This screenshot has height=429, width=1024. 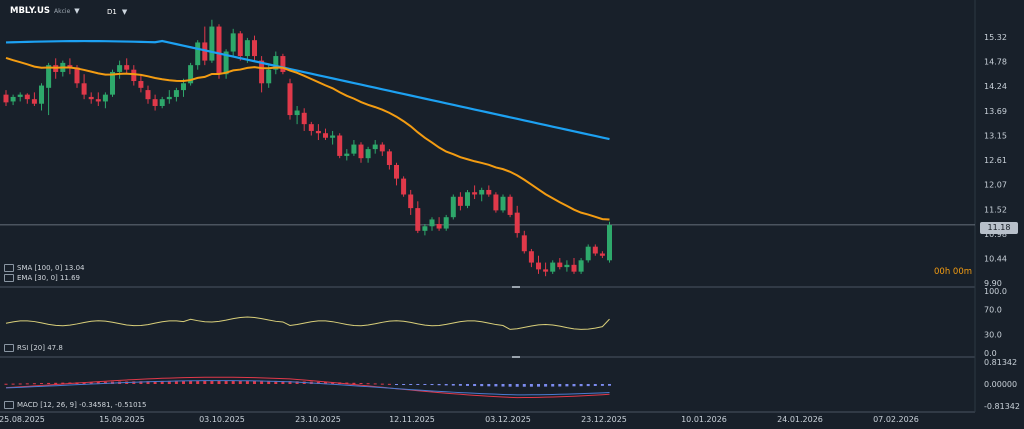 I want to click on time-tick-label: 15.09.2025, so click(x=122, y=419).